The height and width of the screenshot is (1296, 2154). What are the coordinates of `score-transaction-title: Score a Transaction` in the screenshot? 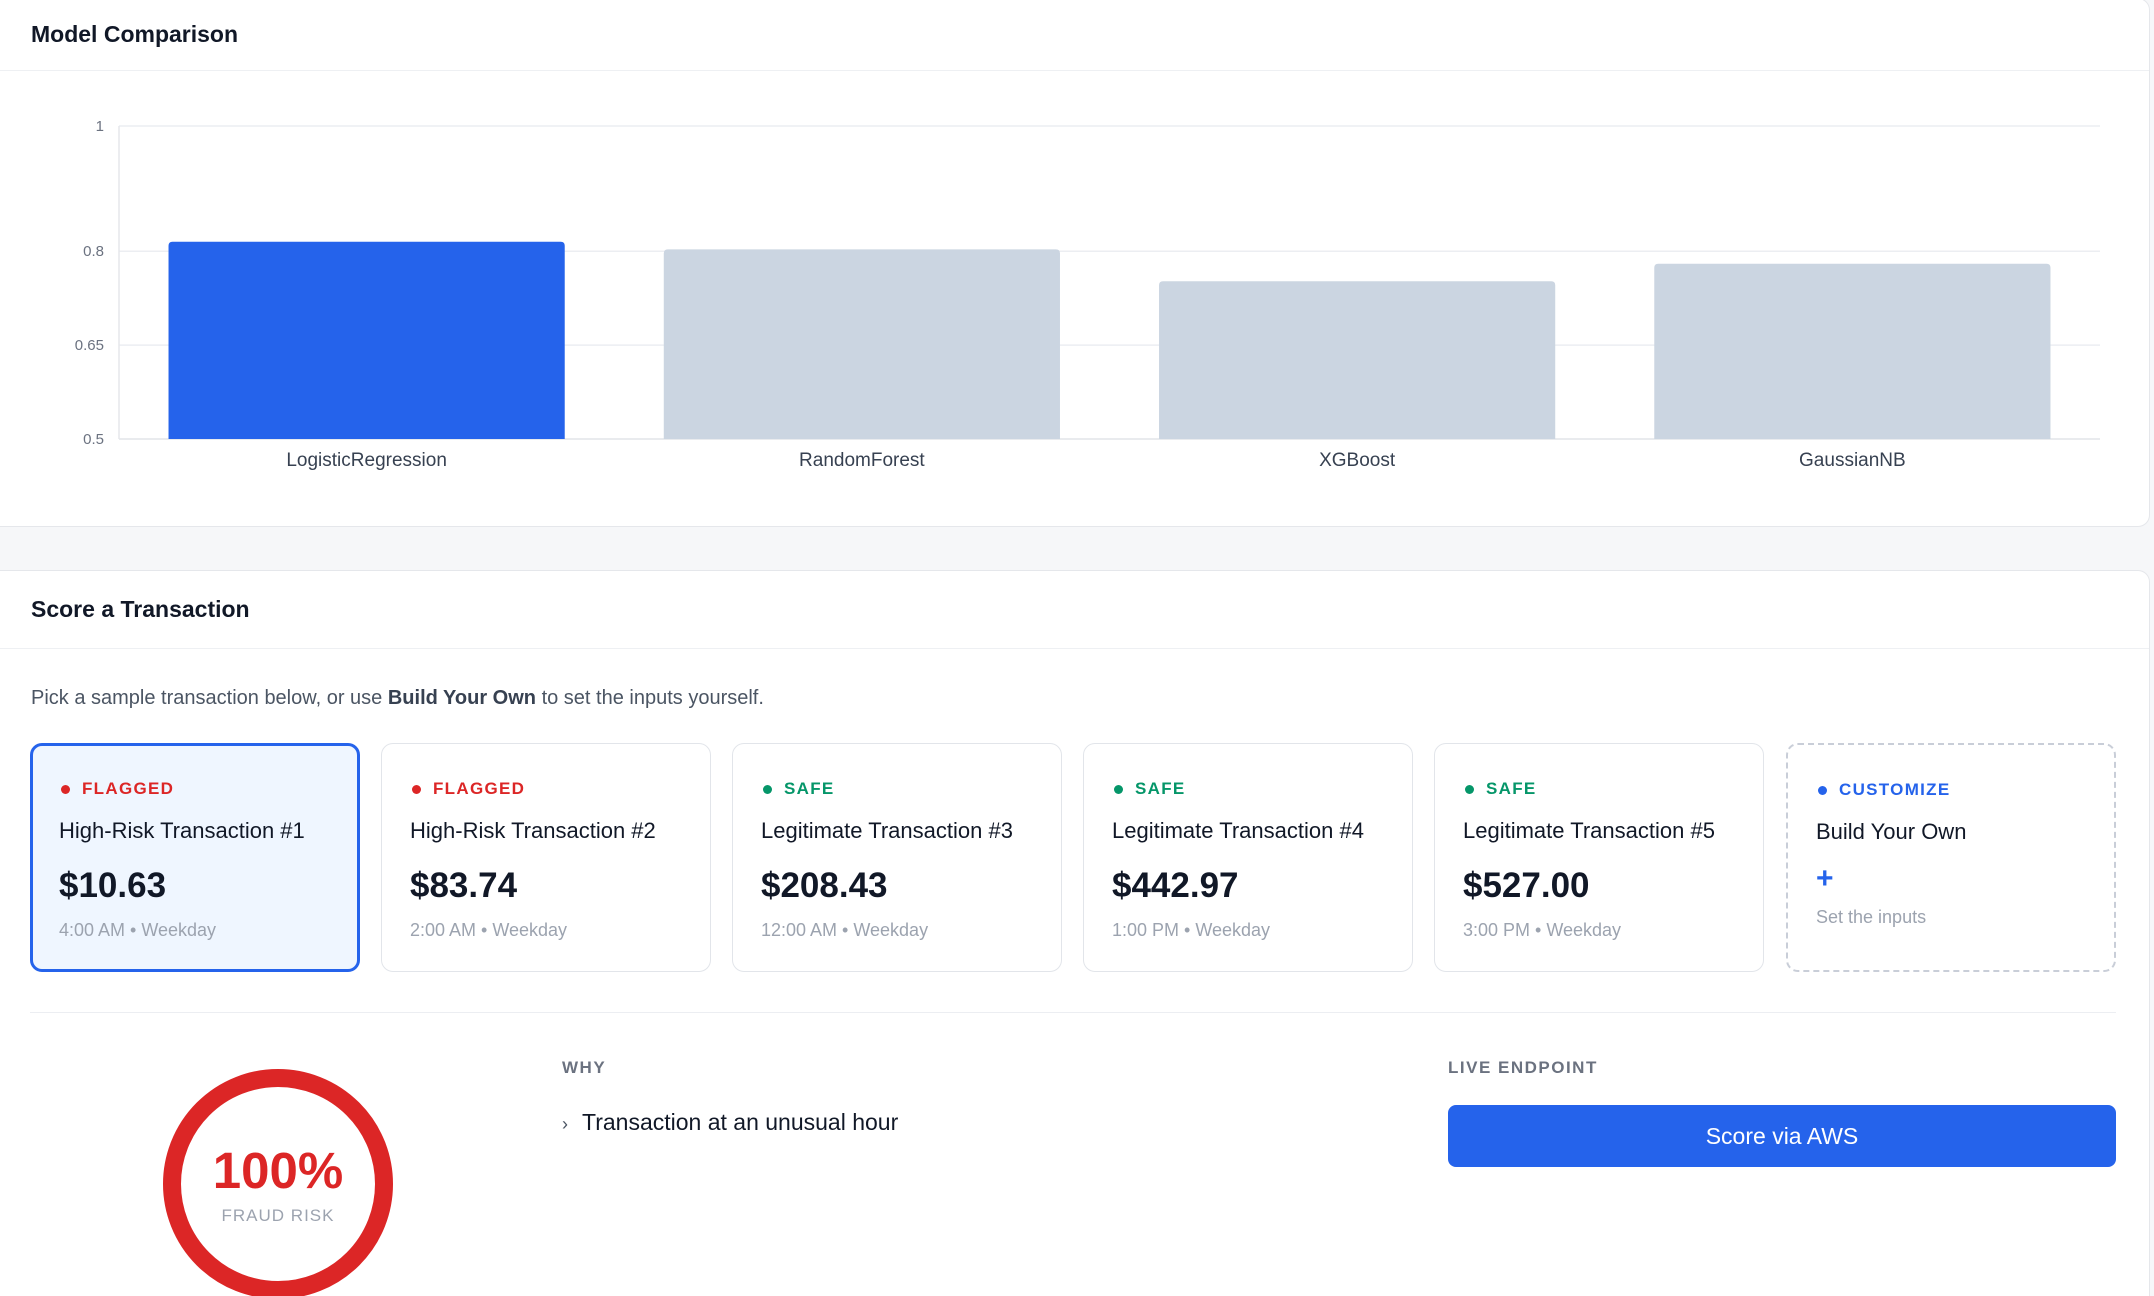 It's located at (1074, 610).